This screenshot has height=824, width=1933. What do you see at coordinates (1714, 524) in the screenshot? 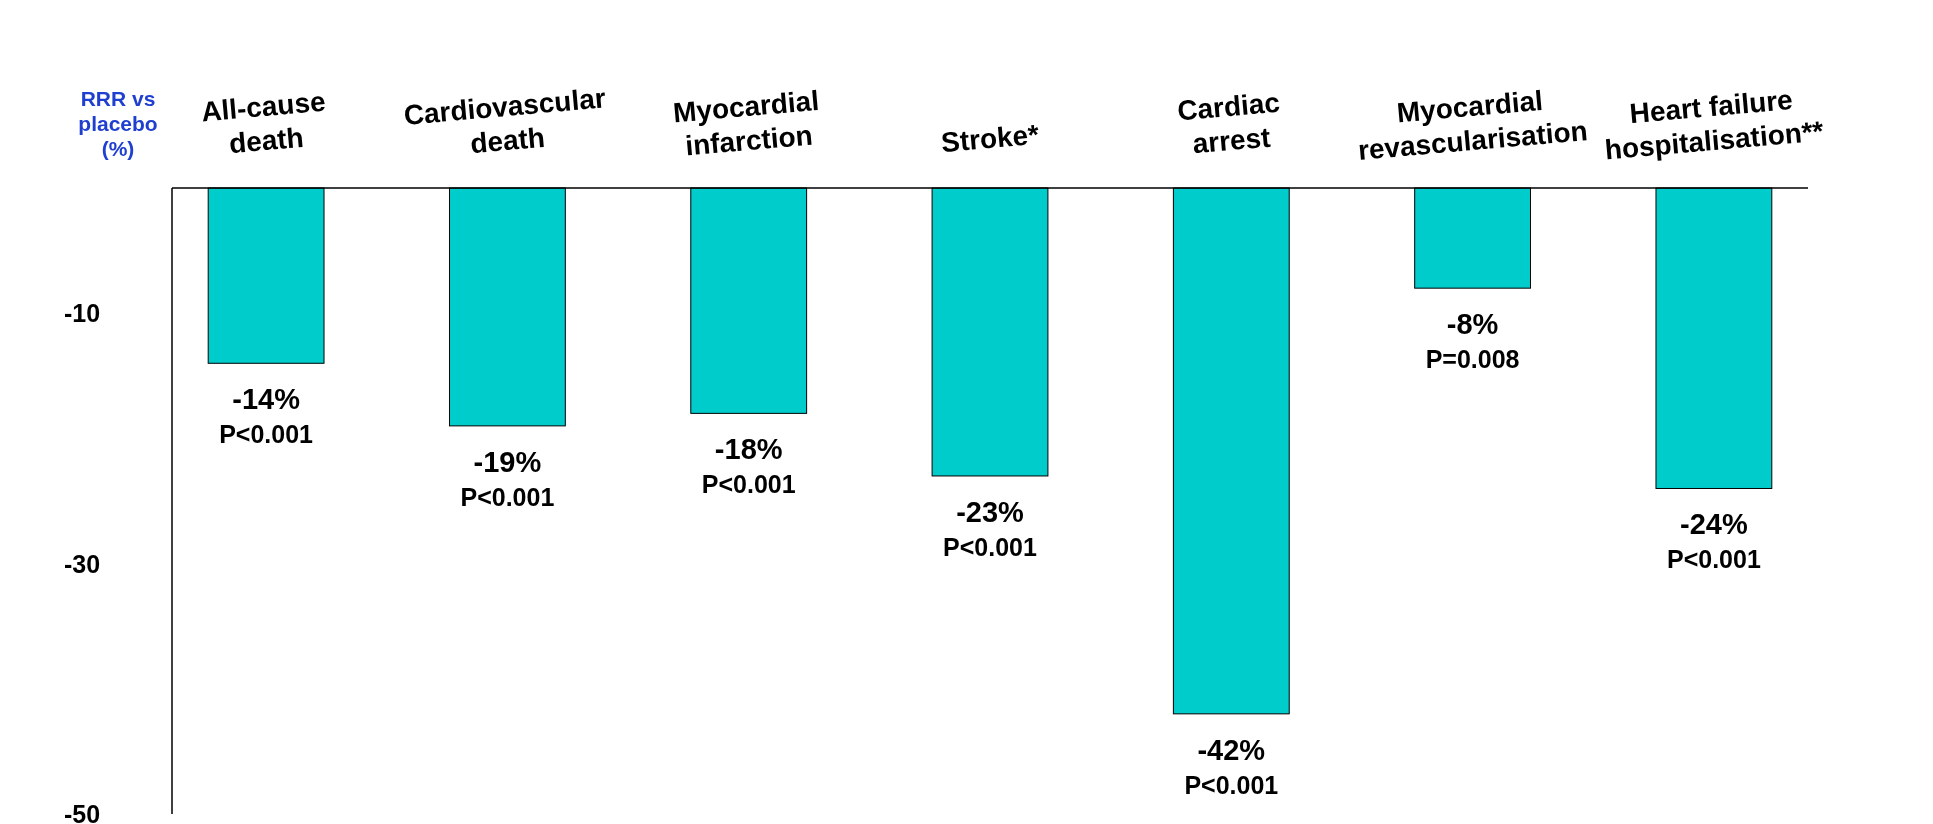
I see `data-label: -24%` at bounding box center [1714, 524].